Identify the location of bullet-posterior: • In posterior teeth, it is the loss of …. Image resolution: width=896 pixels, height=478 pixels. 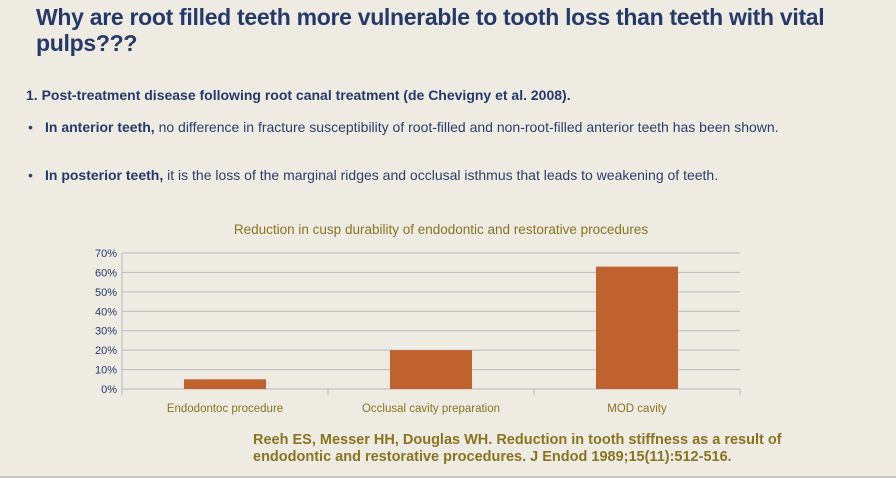
(453, 175).